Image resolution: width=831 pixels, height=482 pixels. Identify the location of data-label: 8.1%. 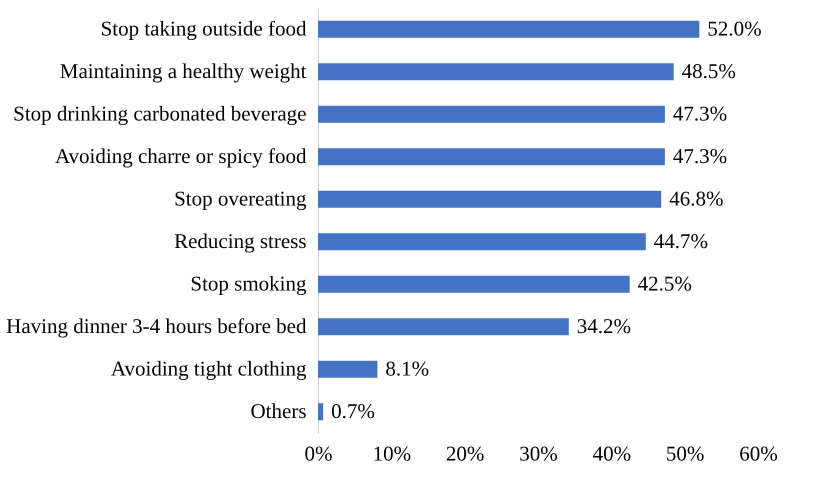
(407, 368).